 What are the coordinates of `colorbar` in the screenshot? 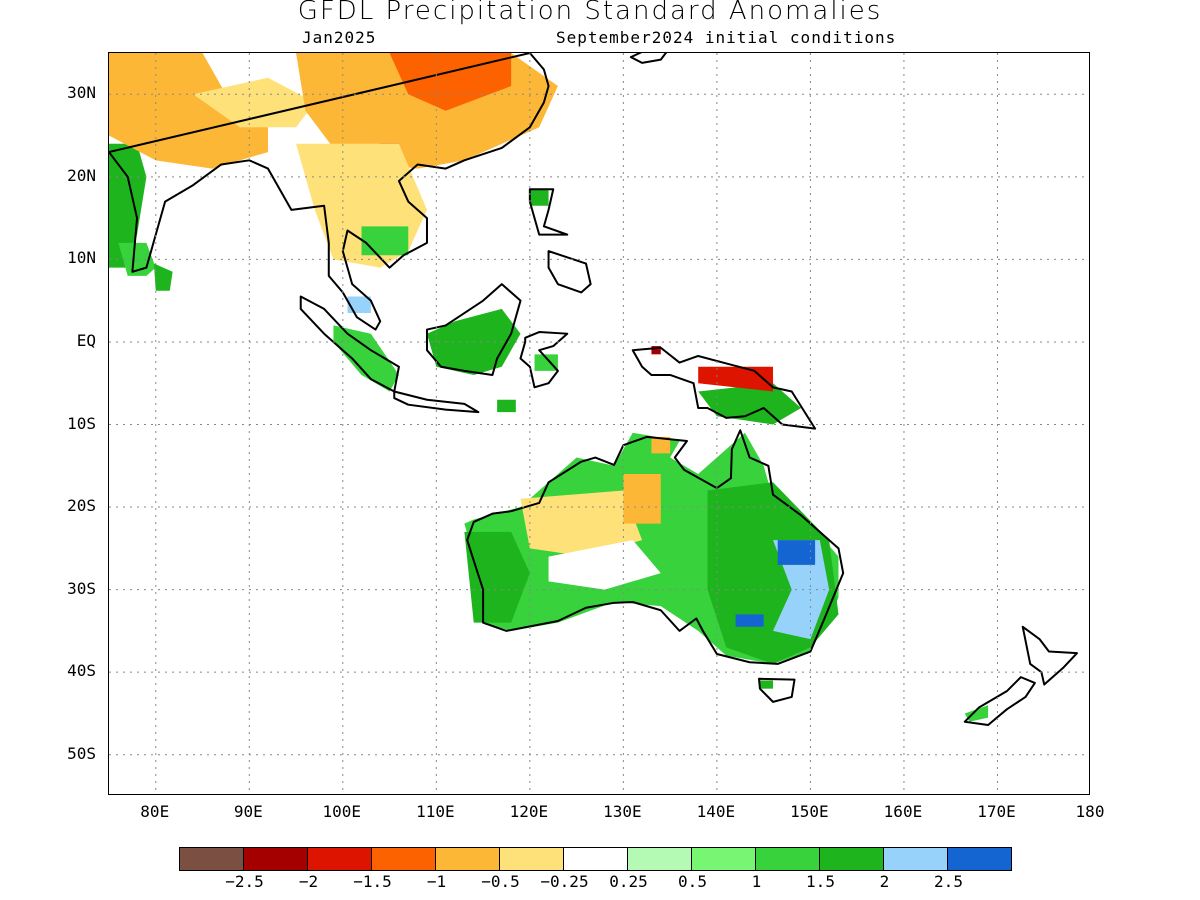 It's located at (595, 859).